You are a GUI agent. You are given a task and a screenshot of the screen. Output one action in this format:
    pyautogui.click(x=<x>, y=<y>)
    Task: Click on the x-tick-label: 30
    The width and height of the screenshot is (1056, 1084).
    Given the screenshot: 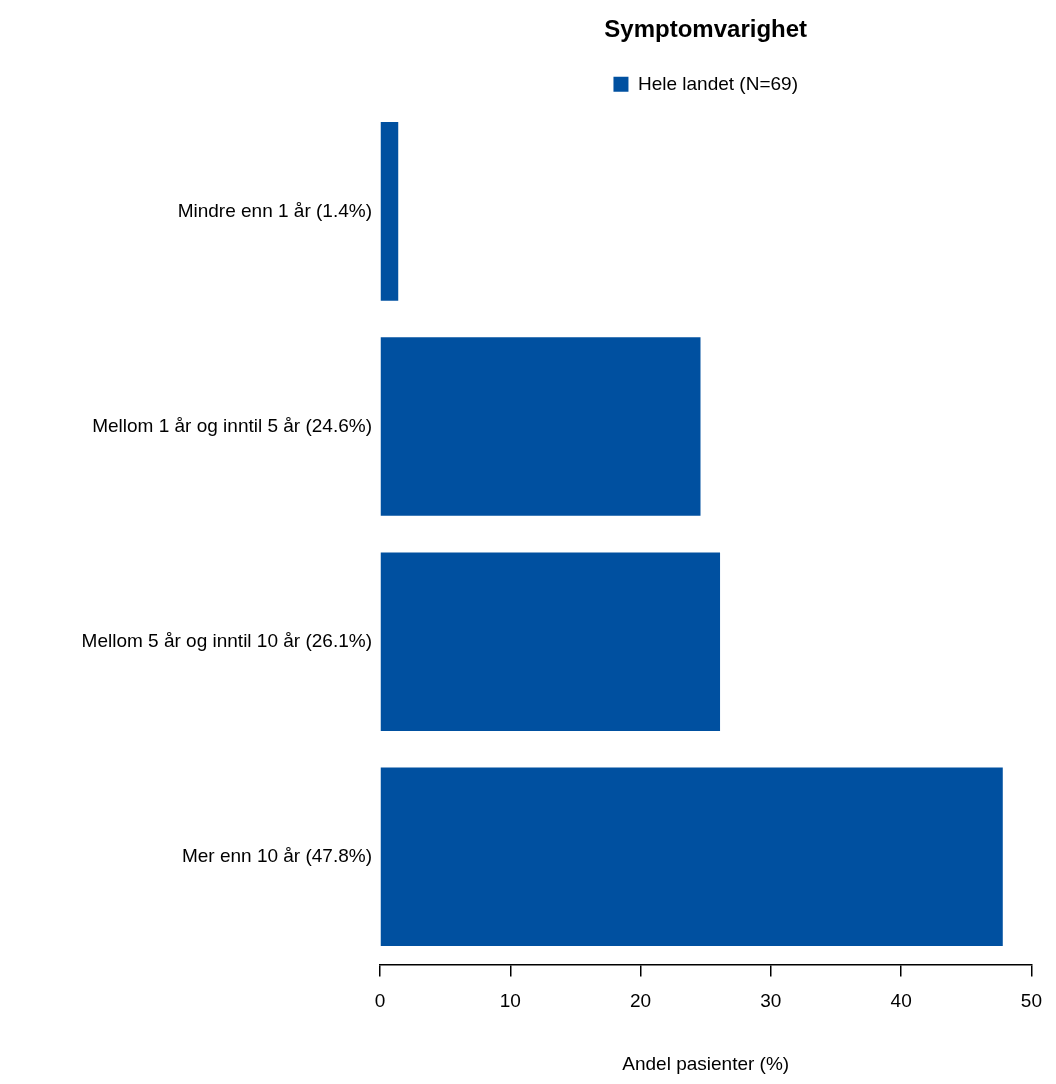 What is the action you would take?
    pyautogui.click(x=771, y=1001)
    